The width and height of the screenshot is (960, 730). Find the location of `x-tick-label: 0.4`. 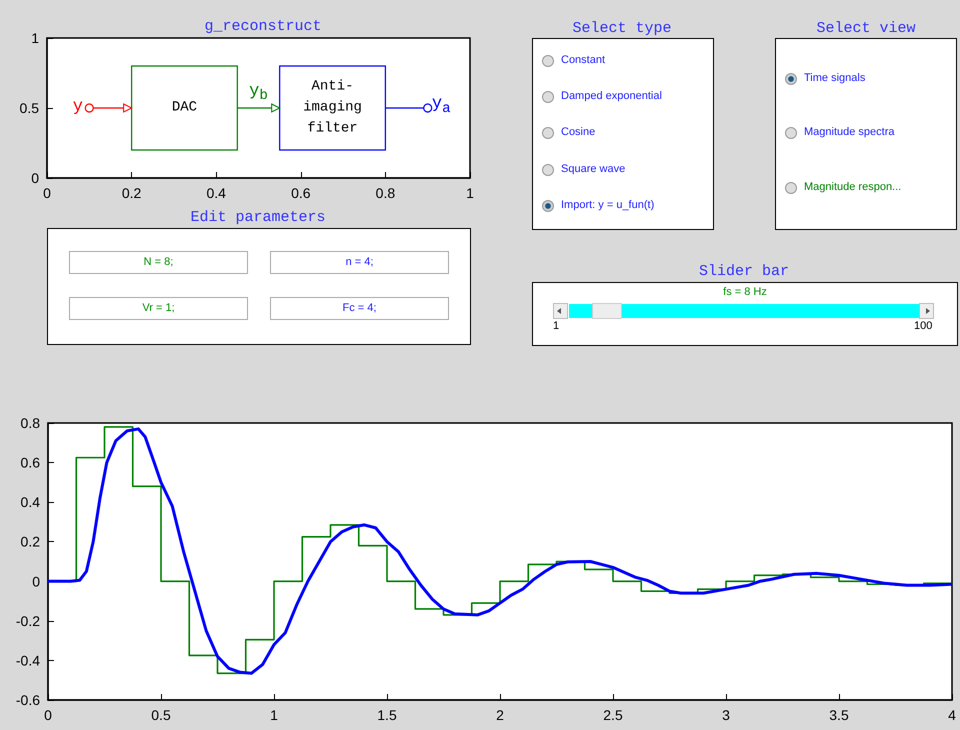

x-tick-label: 0.4 is located at coordinates (216, 193).